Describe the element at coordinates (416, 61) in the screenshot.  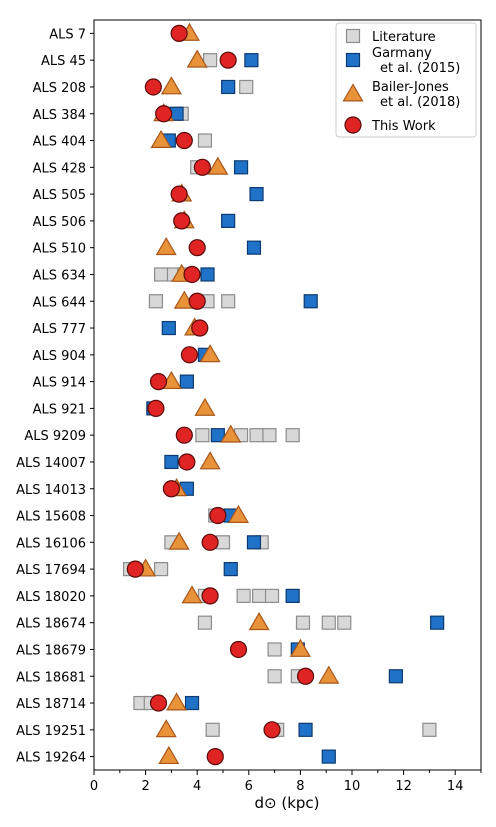
I see `legend-label: Garmany et al. (2015)` at that location.